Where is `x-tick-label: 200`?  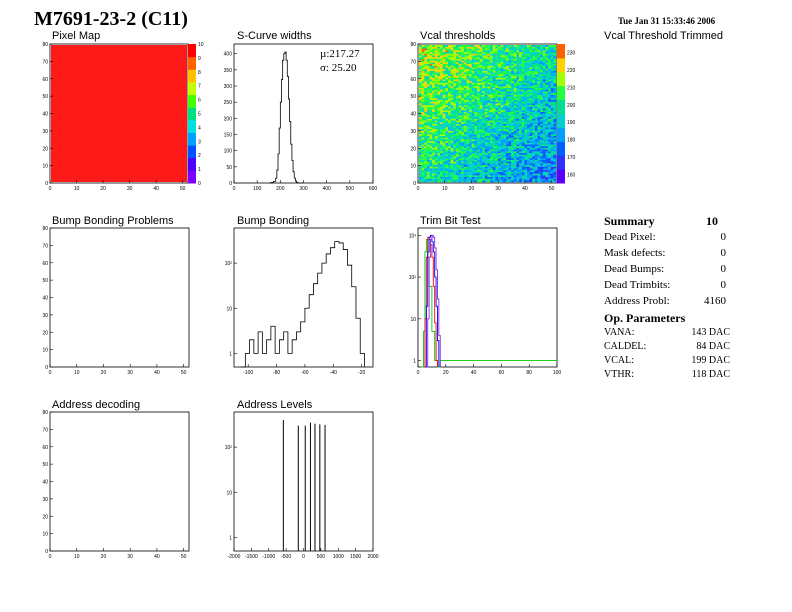
x-tick-label: 200 is located at coordinates (280, 189).